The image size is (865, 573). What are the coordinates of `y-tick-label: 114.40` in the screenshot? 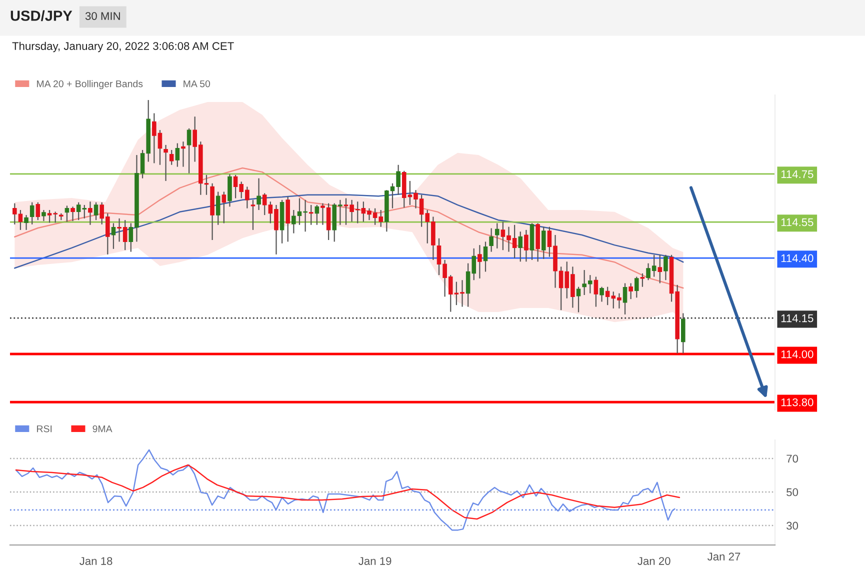 It's located at (797, 258).